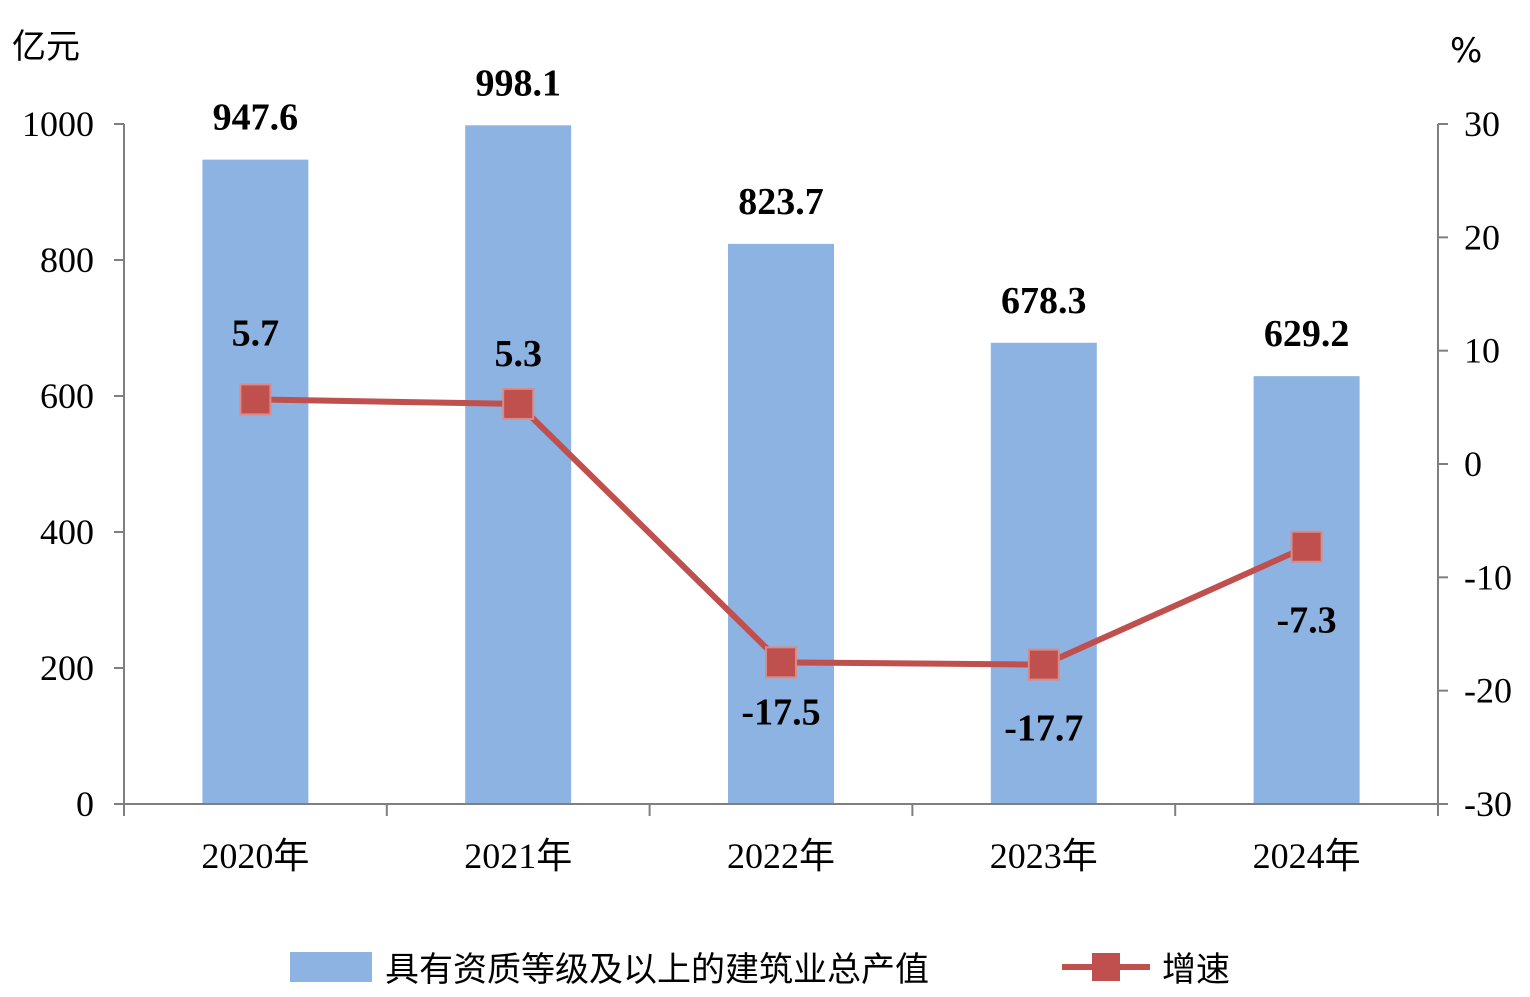  I want to click on legend-swatch-bar, so click(331, 967).